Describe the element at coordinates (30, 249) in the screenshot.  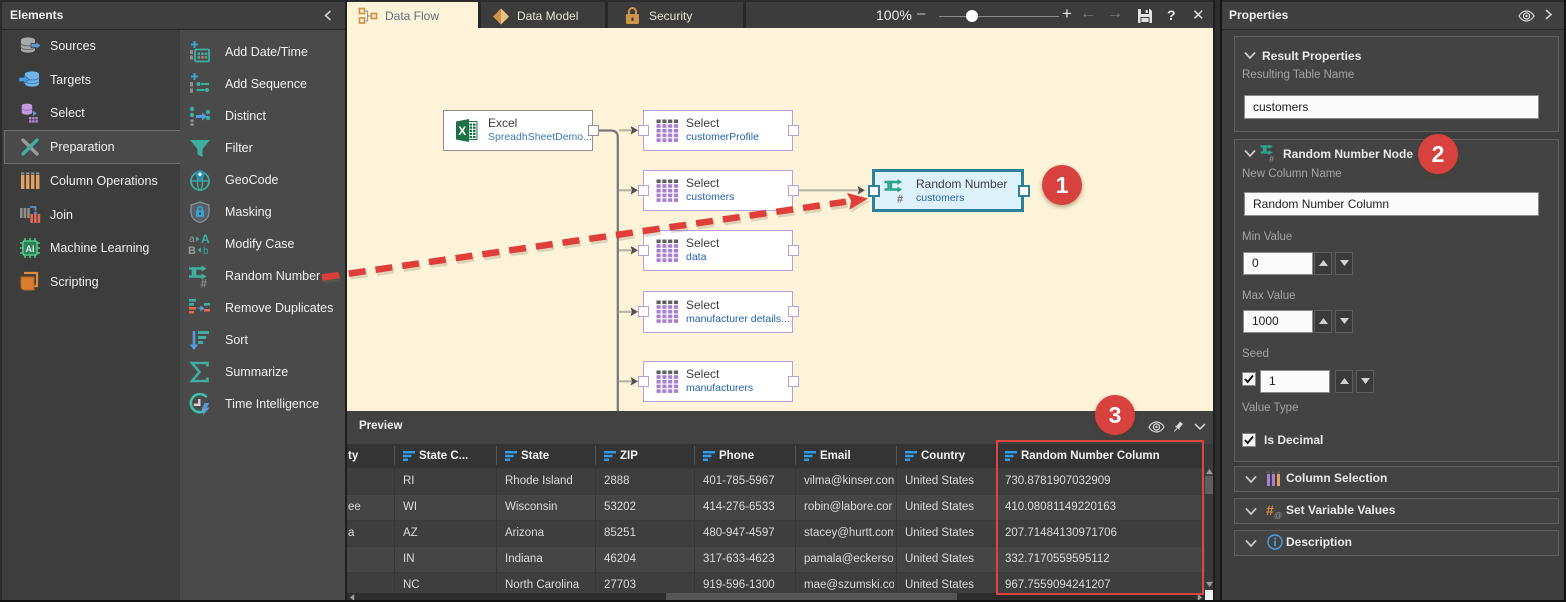
I see `svg-text: AI` at that location.